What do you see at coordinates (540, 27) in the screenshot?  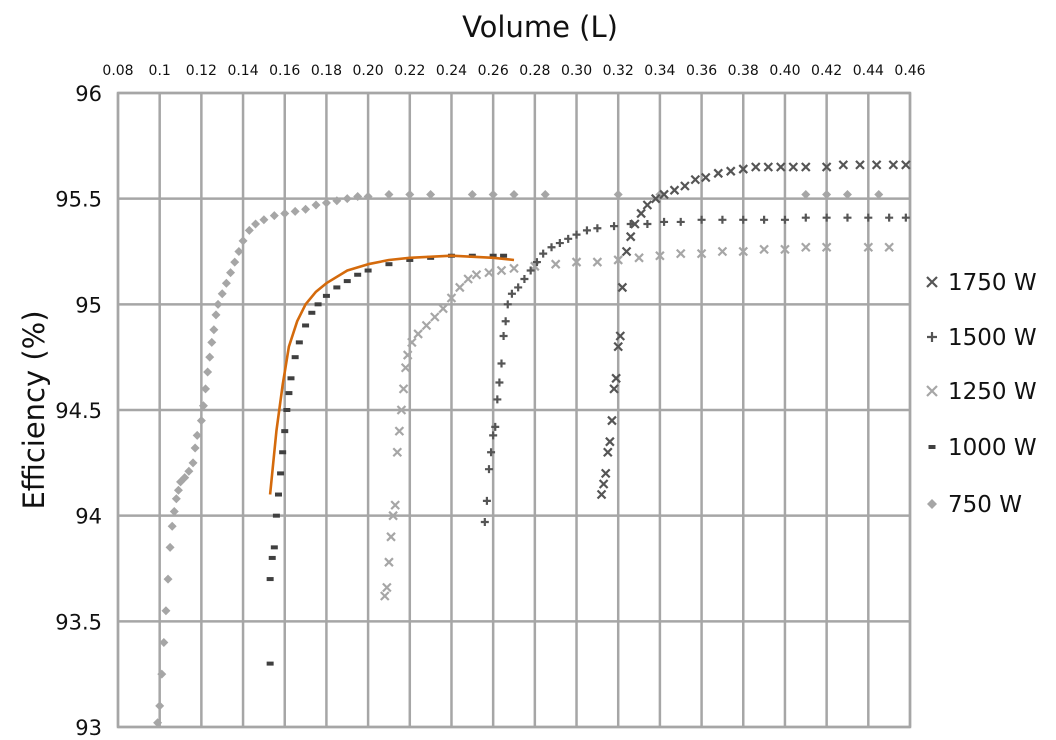 I see `x-axis-title: Volume (L)` at bounding box center [540, 27].